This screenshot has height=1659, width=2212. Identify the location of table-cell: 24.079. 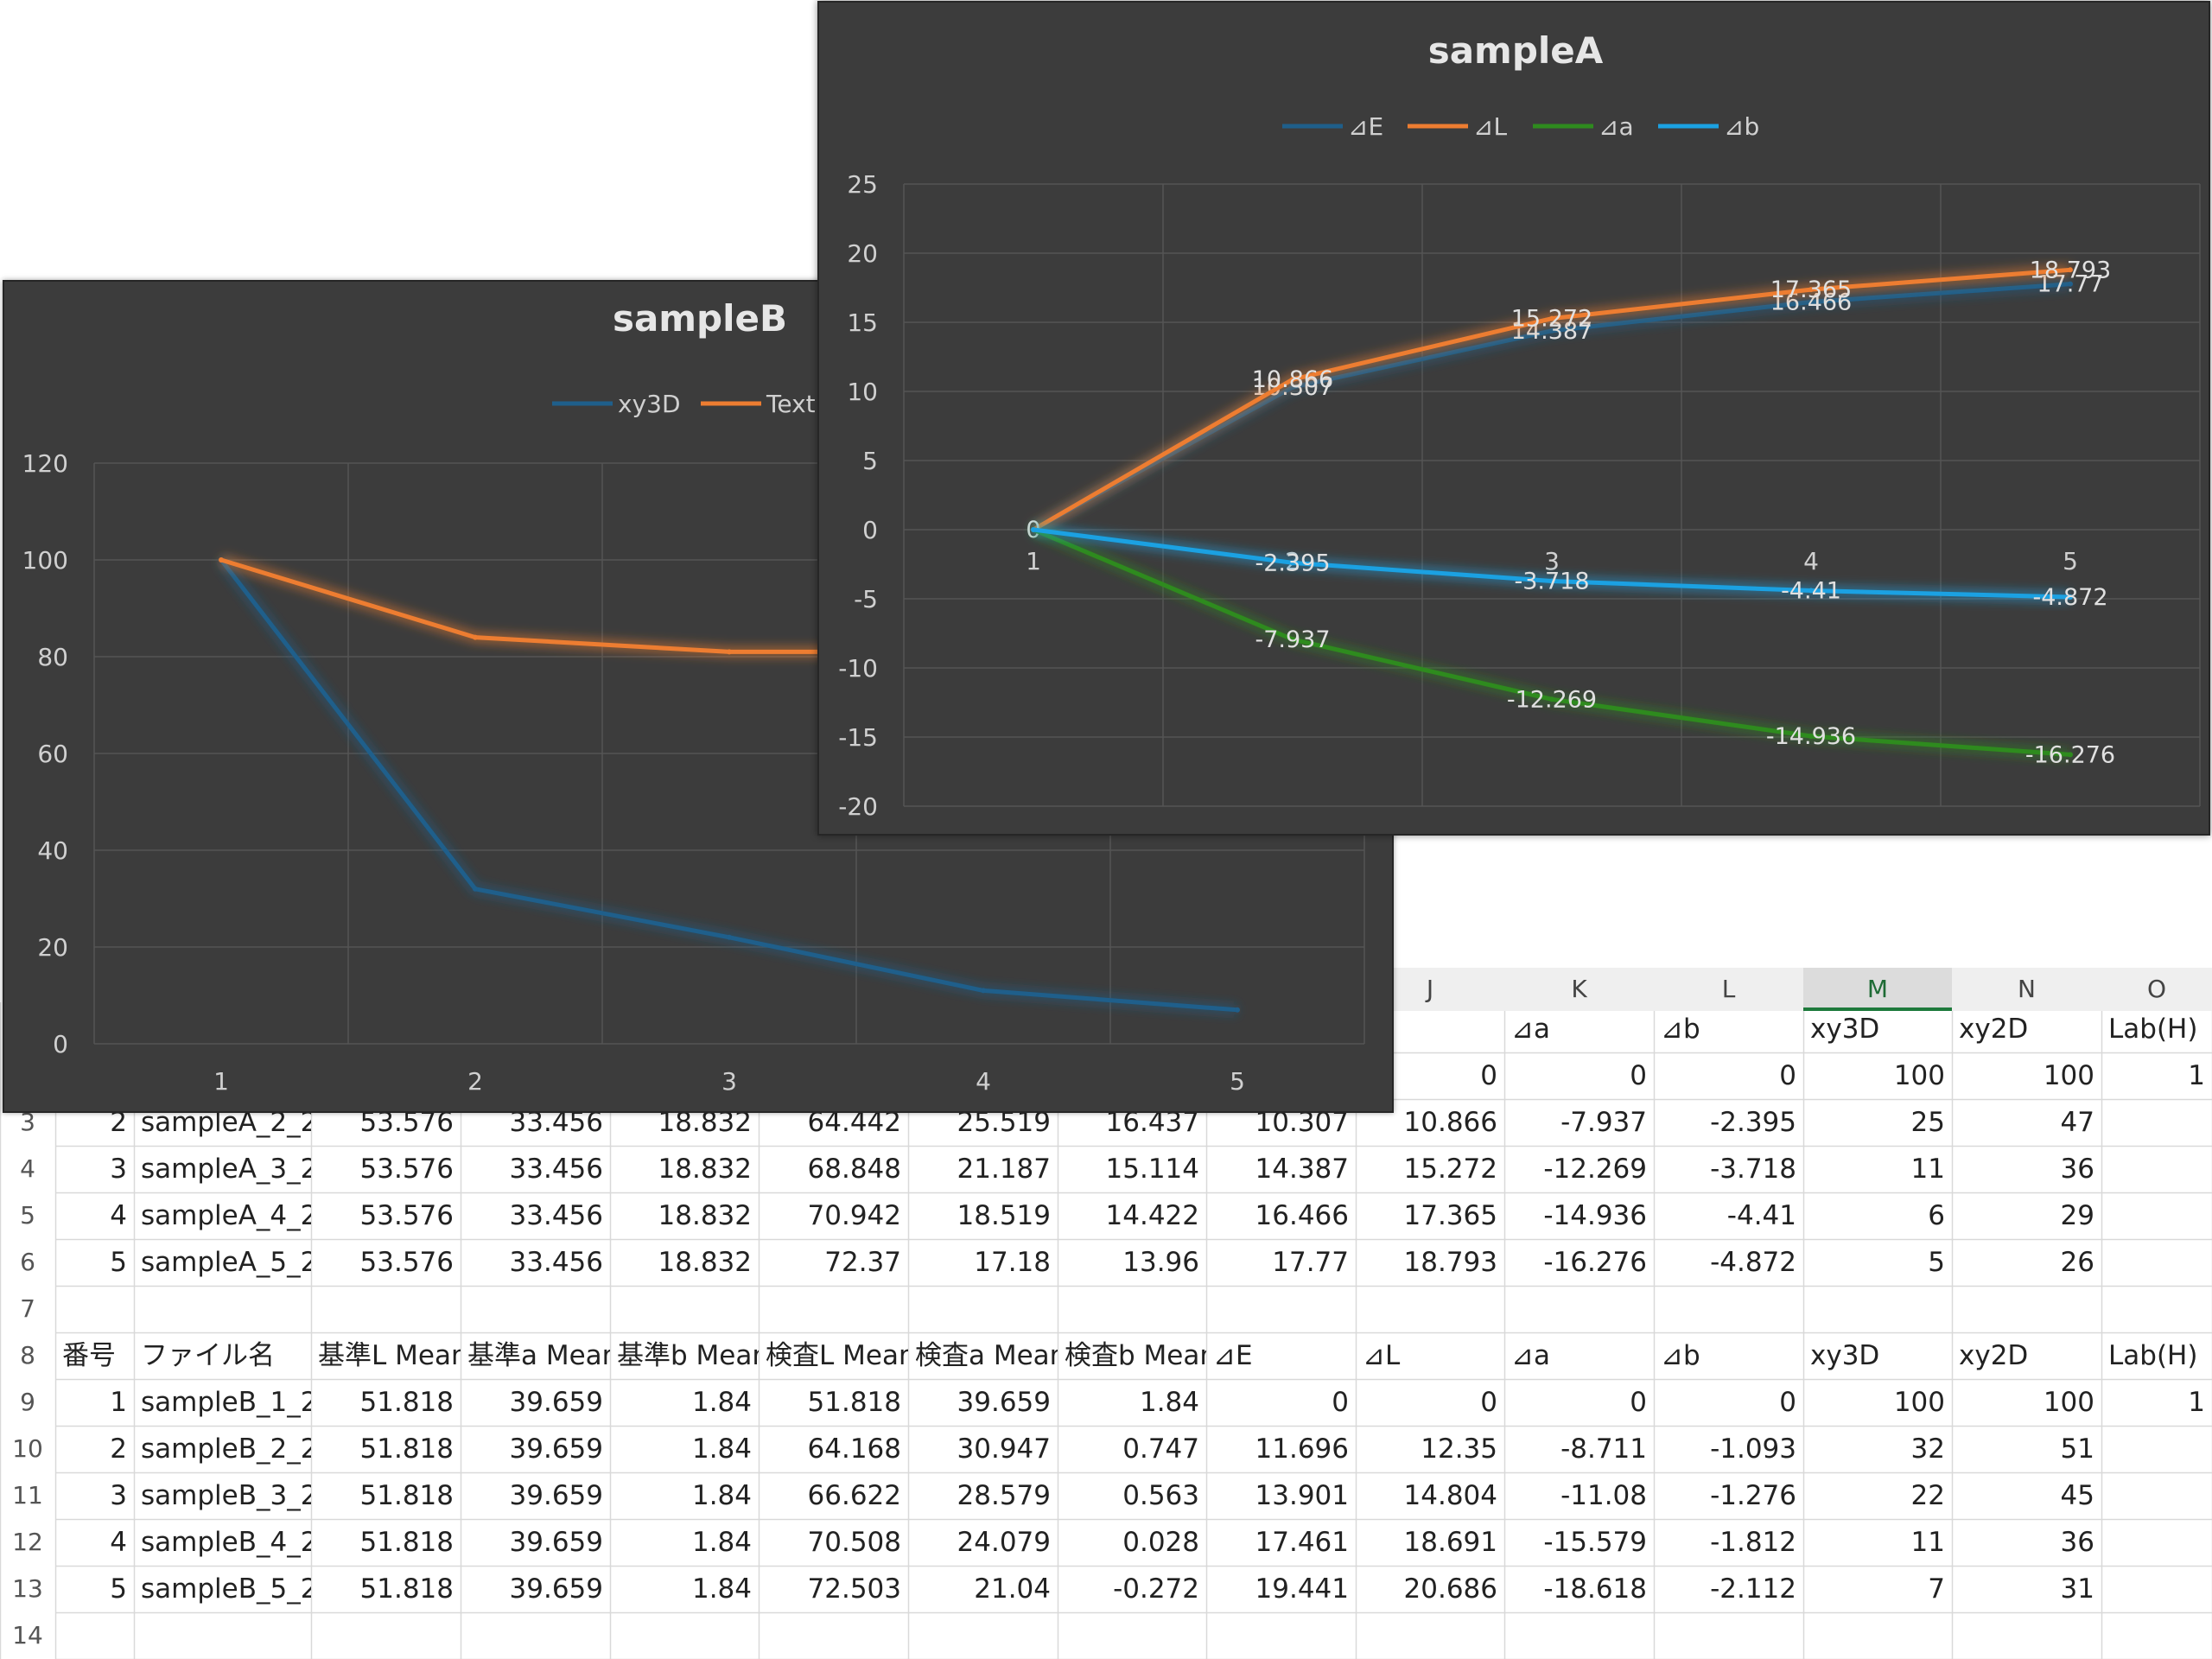
(1004, 1542).